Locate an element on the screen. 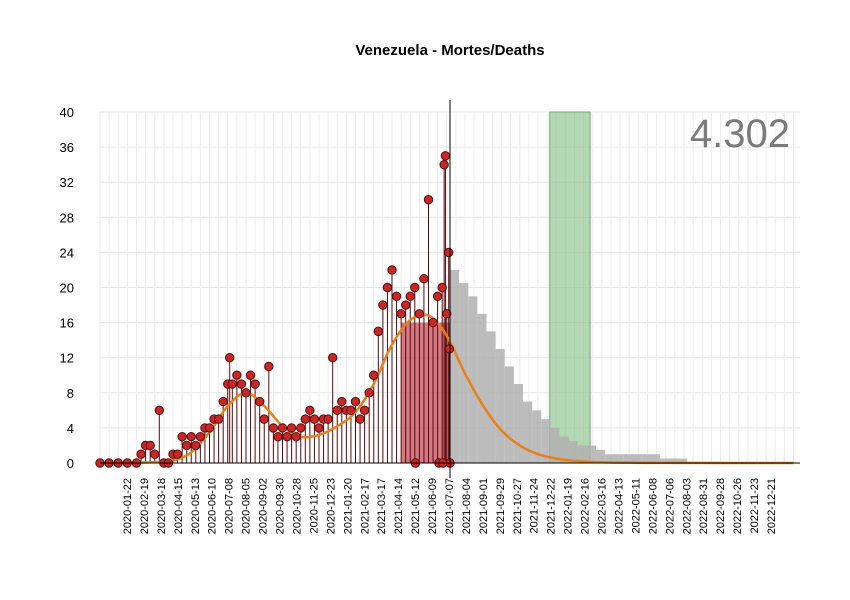 Image resolution: width=850 pixels, height=600 pixels. x-tick-label: 2022-07-06 is located at coordinates (670, 506).